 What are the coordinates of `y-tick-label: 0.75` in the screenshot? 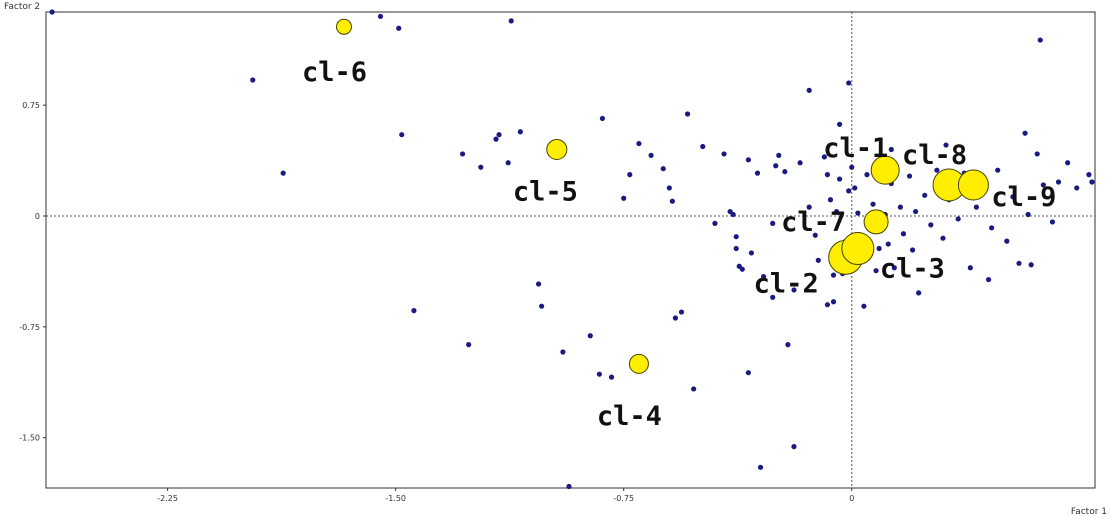 It's located at (31, 105).